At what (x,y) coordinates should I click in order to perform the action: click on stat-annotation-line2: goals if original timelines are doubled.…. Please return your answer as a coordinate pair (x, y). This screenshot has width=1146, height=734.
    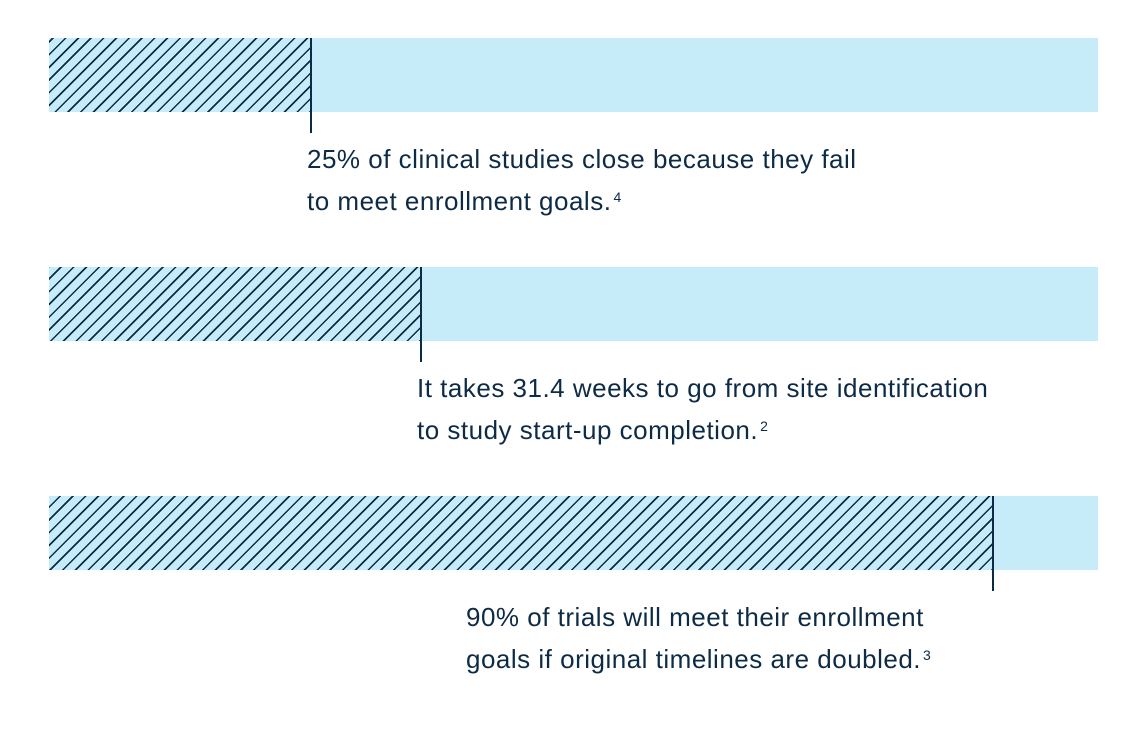
    Looking at the image, I should click on (698, 659).